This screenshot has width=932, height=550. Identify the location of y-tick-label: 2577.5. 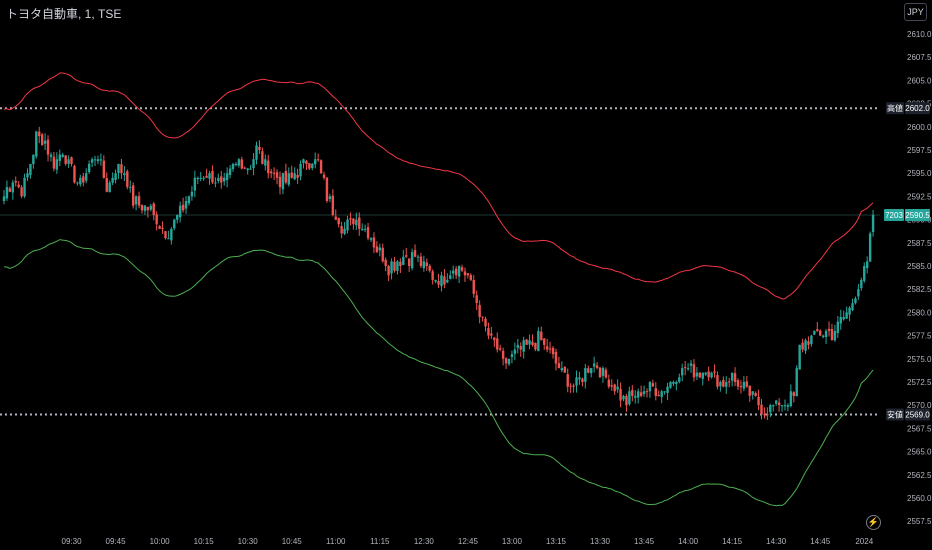
(919, 336).